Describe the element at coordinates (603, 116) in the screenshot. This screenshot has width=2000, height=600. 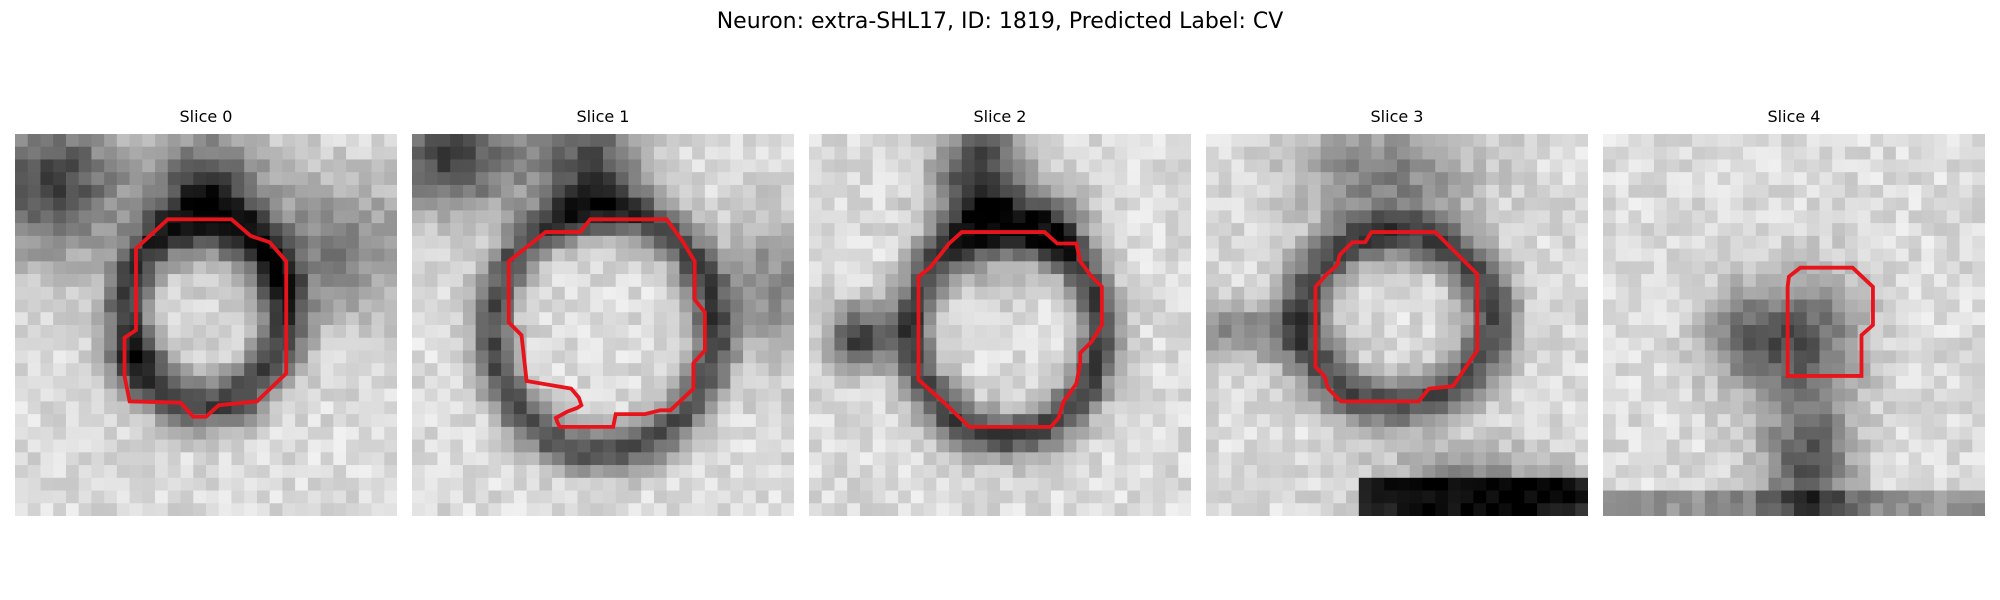
I see `slice-title: Slice 1` at that location.